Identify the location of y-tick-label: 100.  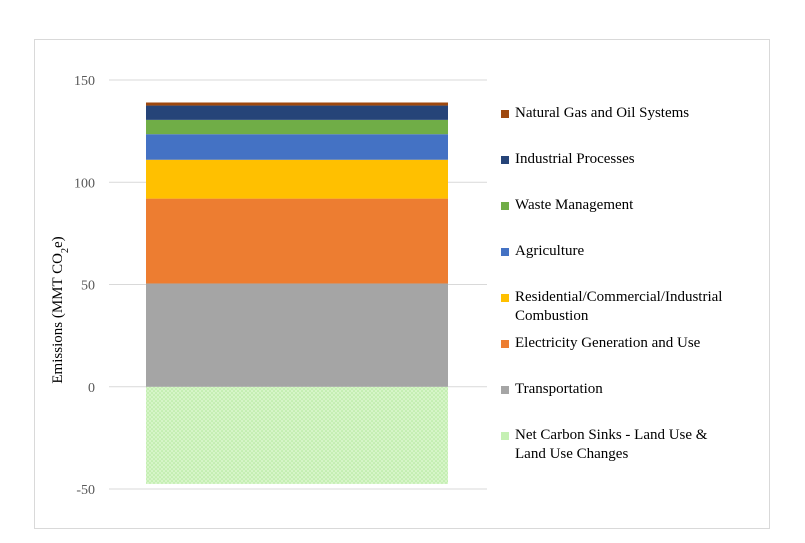
(84, 183).